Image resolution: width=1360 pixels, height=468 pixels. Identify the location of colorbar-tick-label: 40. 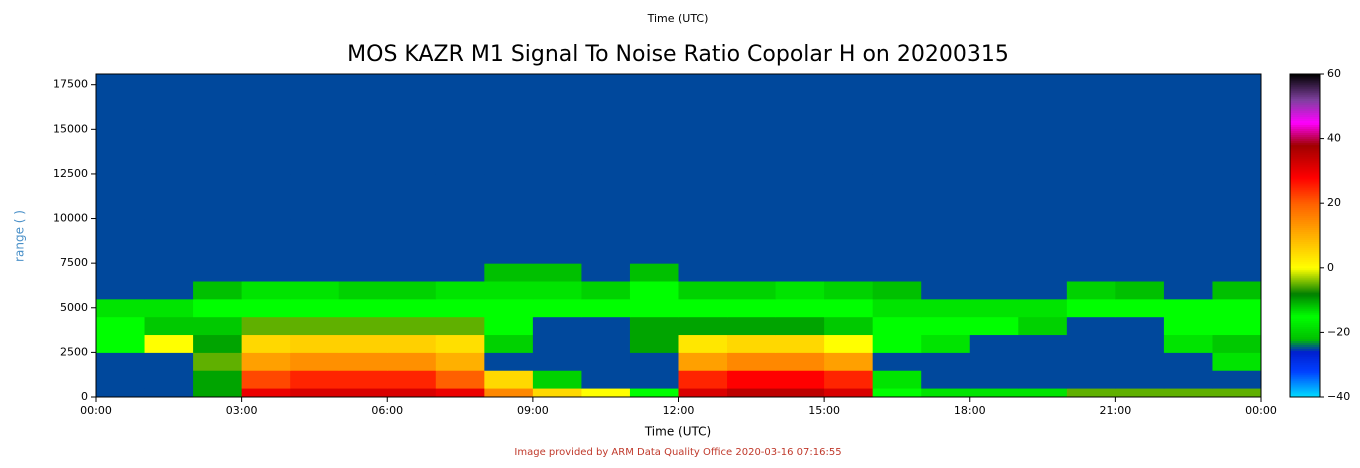
(1334, 138).